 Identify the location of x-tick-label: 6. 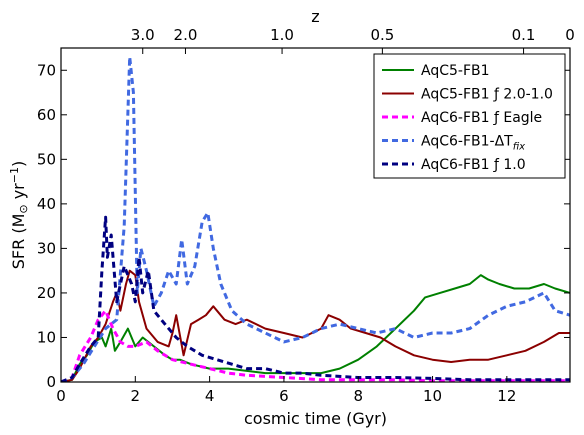
(284, 396).